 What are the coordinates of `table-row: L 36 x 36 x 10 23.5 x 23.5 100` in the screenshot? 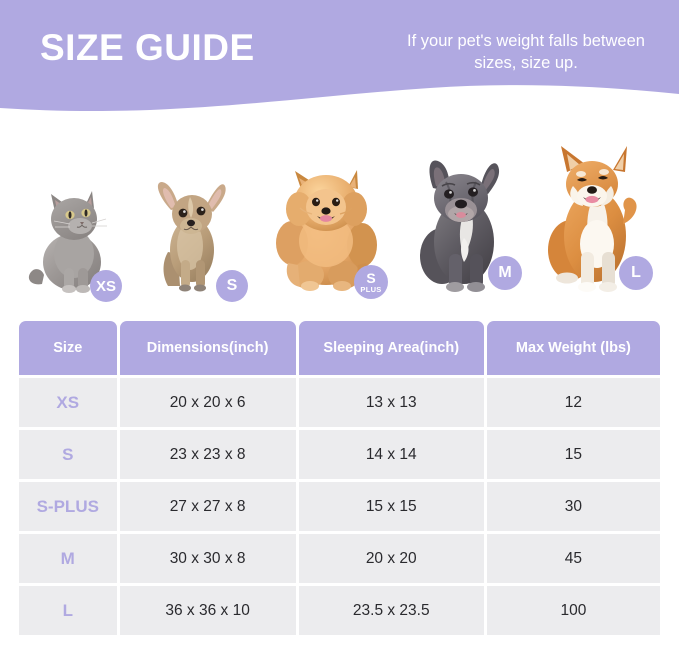 It's located at (339, 610).